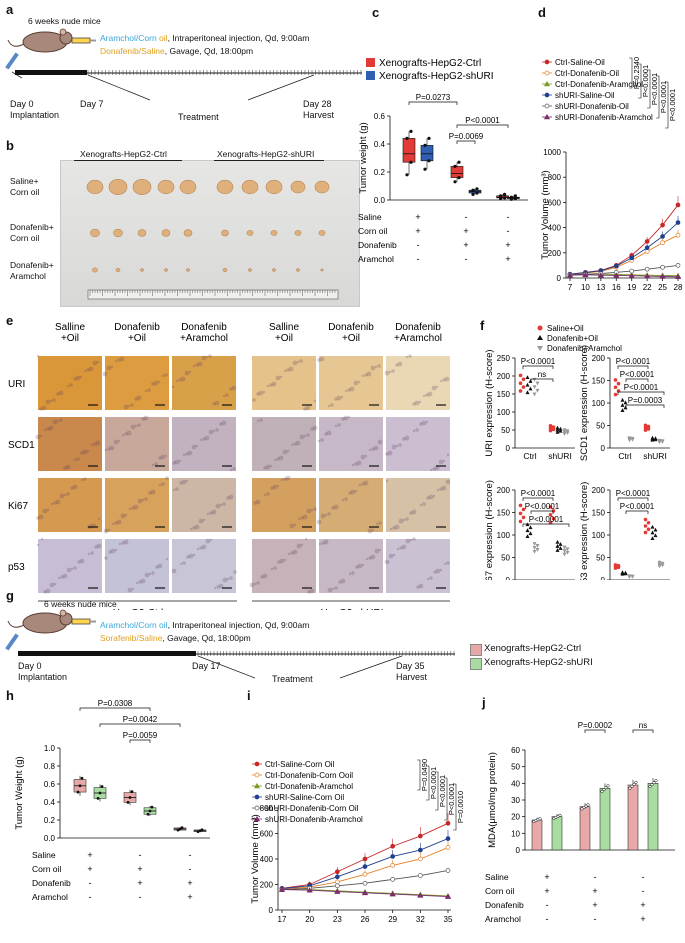 Image resolution: width=685 pixels, height=943 pixels. What do you see at coordinates (10, 145) in the screenshot?
I see `panel-label-b: b` at bounding box center [10, 145].